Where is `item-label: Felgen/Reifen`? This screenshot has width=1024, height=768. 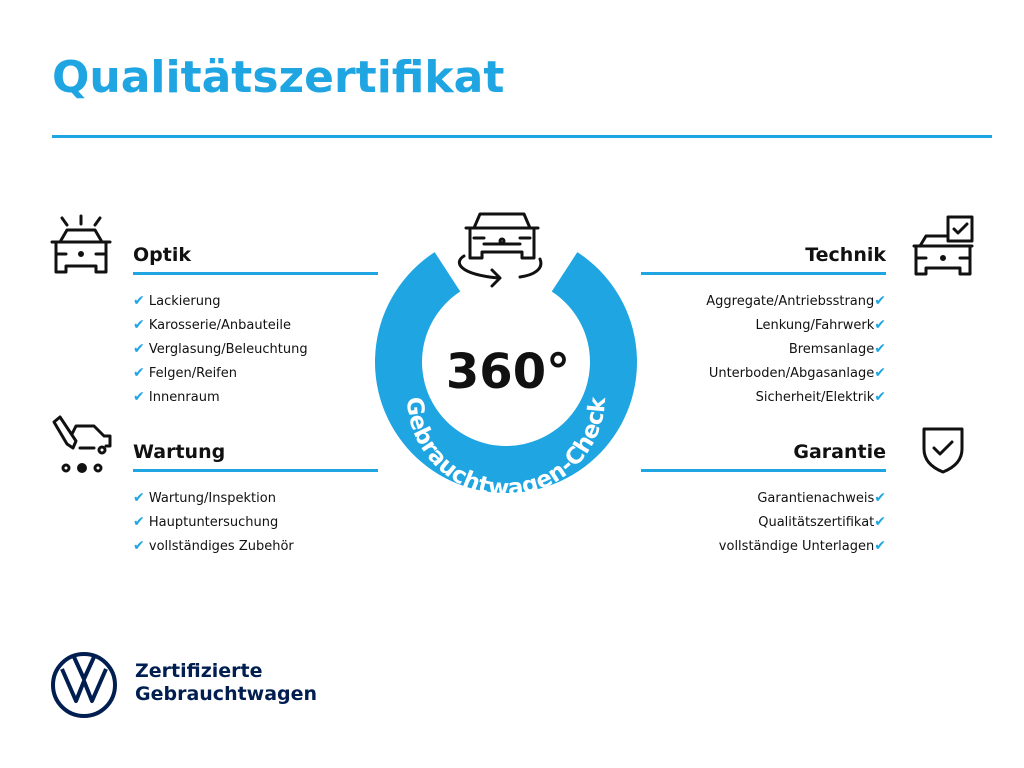
item-label: Felgen/Reifen is located at coordinates (192, 373).